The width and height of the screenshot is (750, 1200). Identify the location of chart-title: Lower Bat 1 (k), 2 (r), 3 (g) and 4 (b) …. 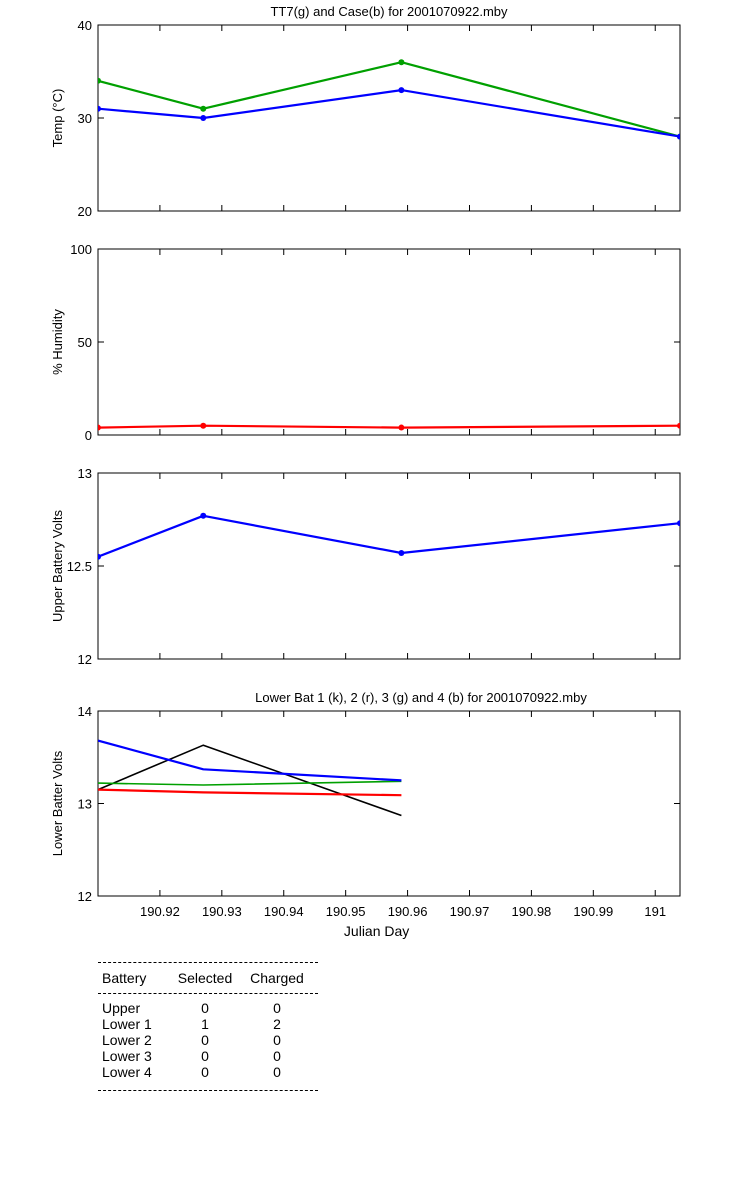
(421, 697).